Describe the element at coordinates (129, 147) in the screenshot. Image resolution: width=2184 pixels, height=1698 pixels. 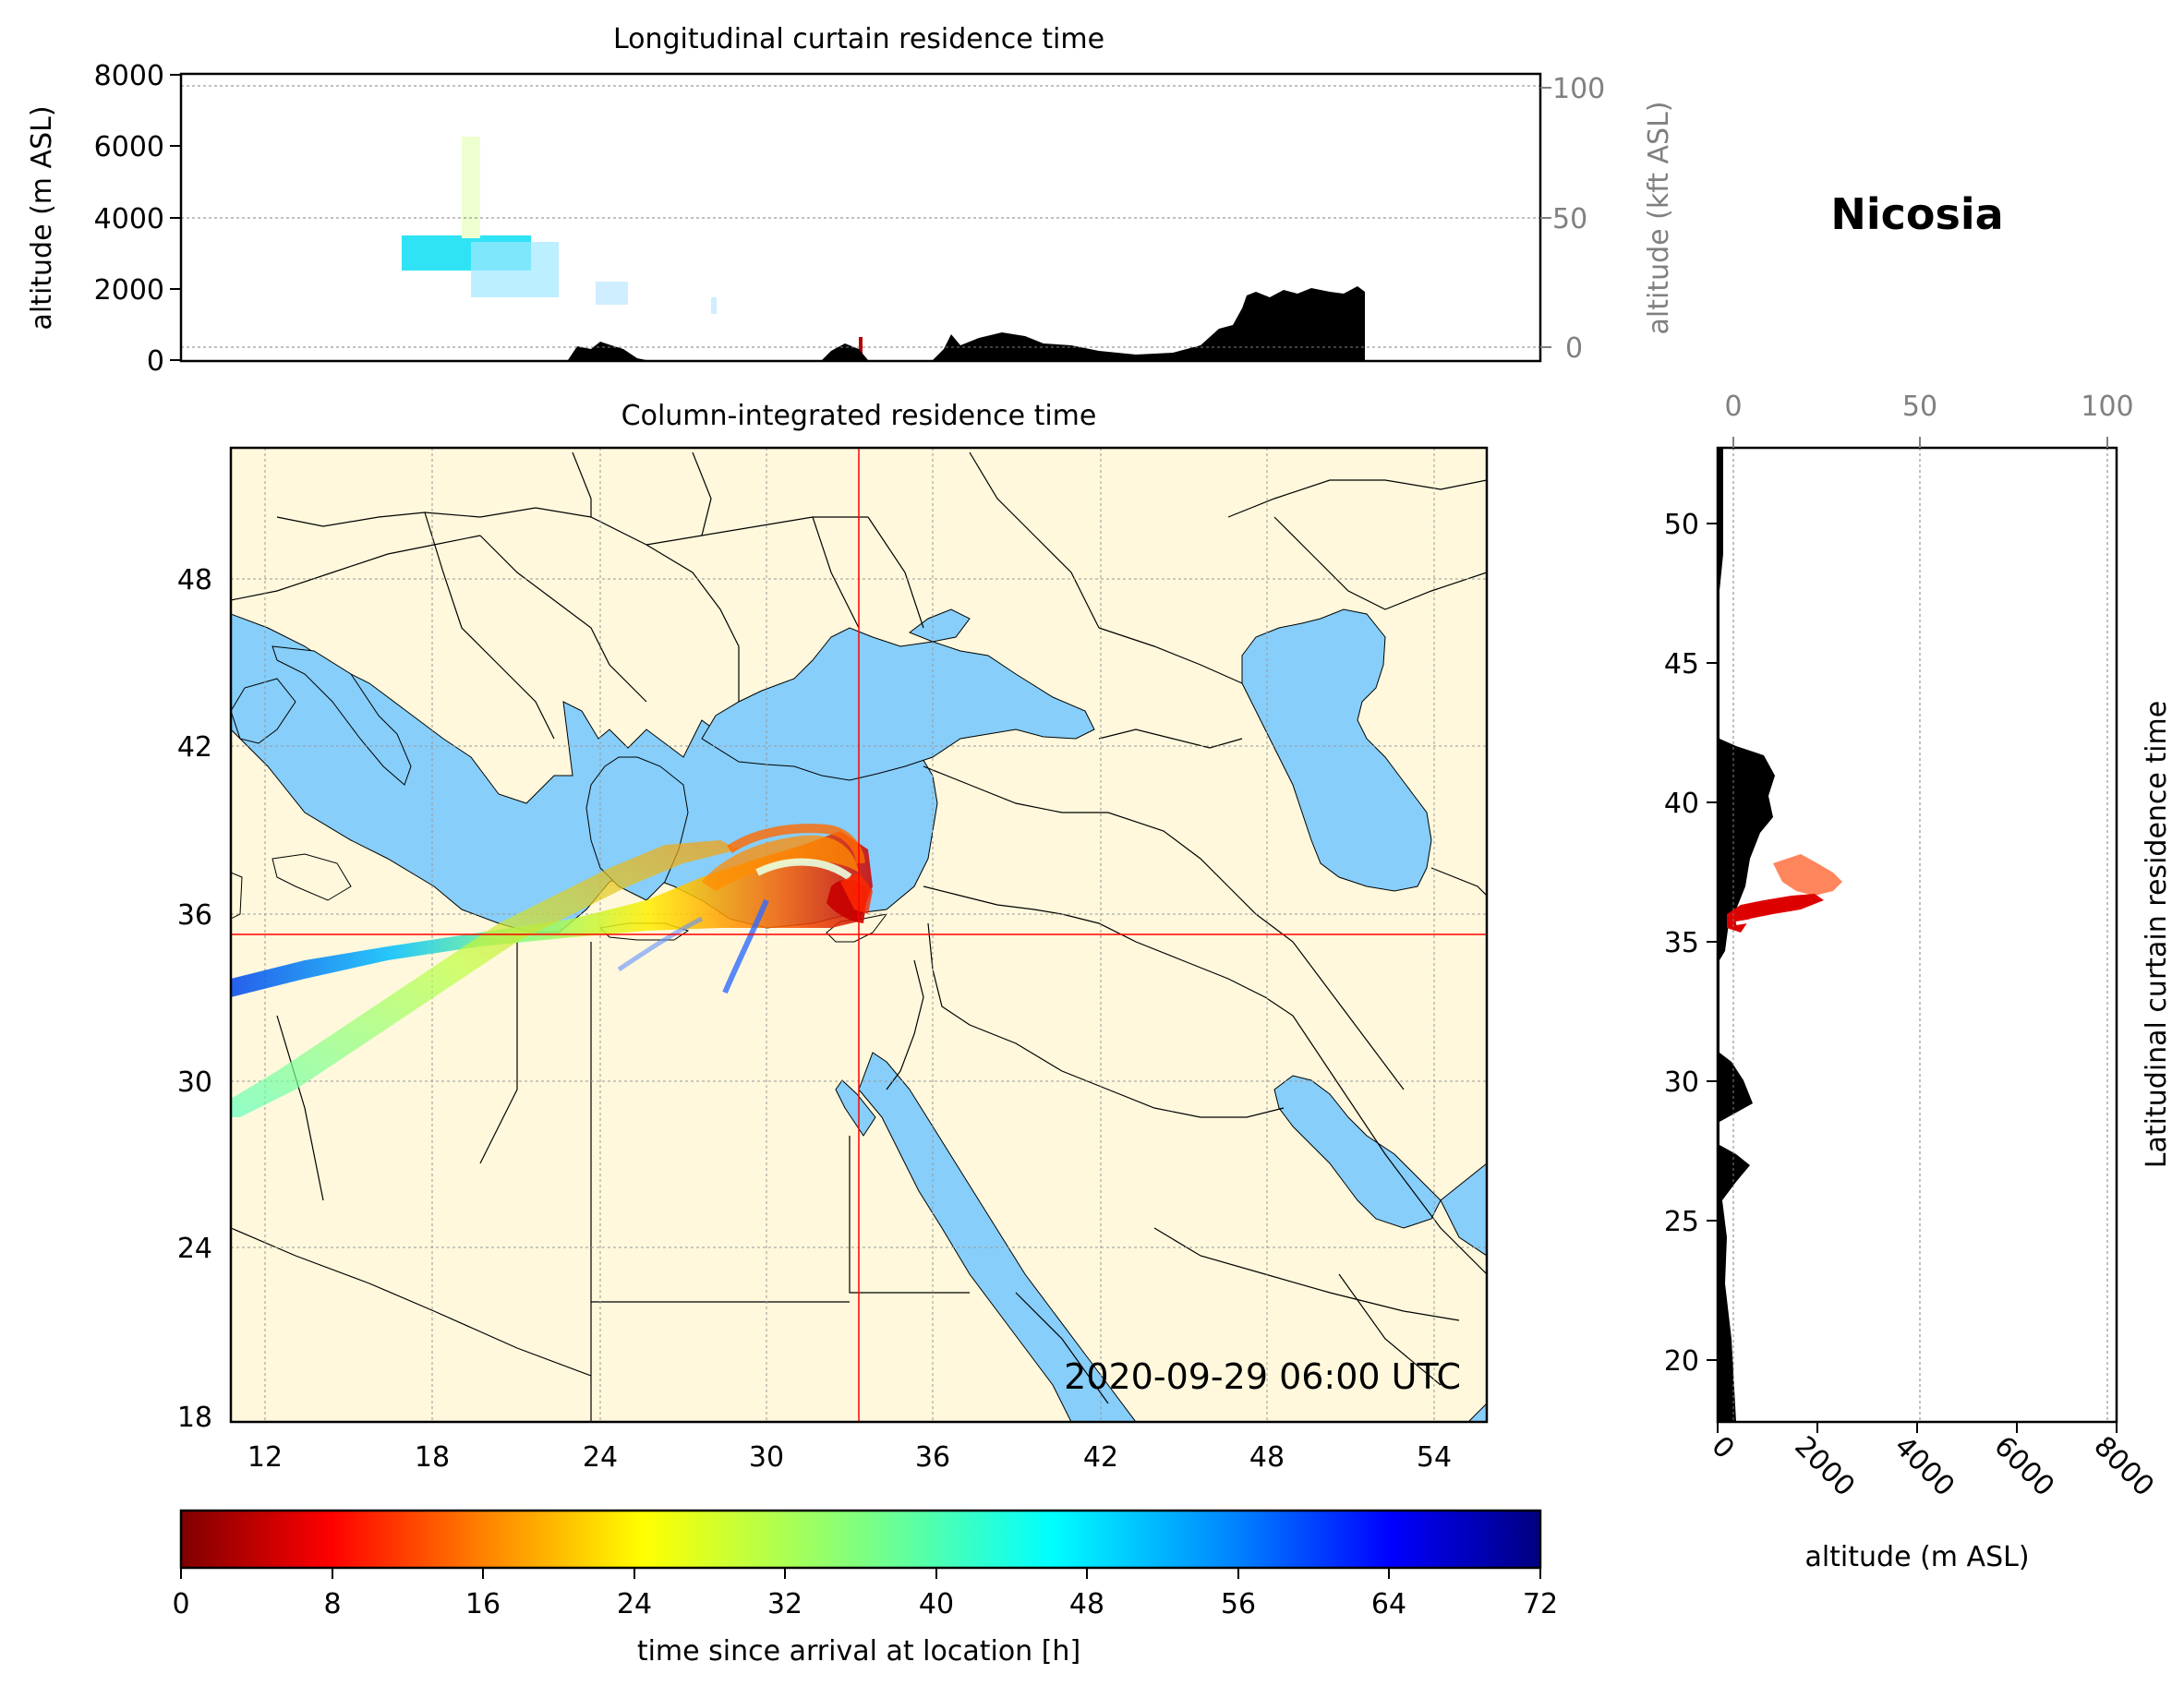
I see `top-panel-ytick-label: 6000` at that location.